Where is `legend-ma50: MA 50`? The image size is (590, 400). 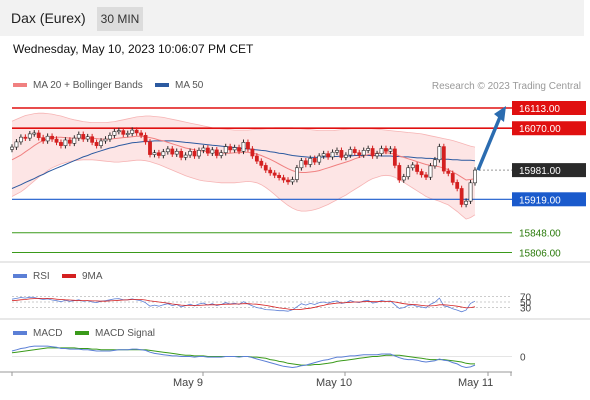
legend-ma50: MA 50 is located at coordinates (179, 85).